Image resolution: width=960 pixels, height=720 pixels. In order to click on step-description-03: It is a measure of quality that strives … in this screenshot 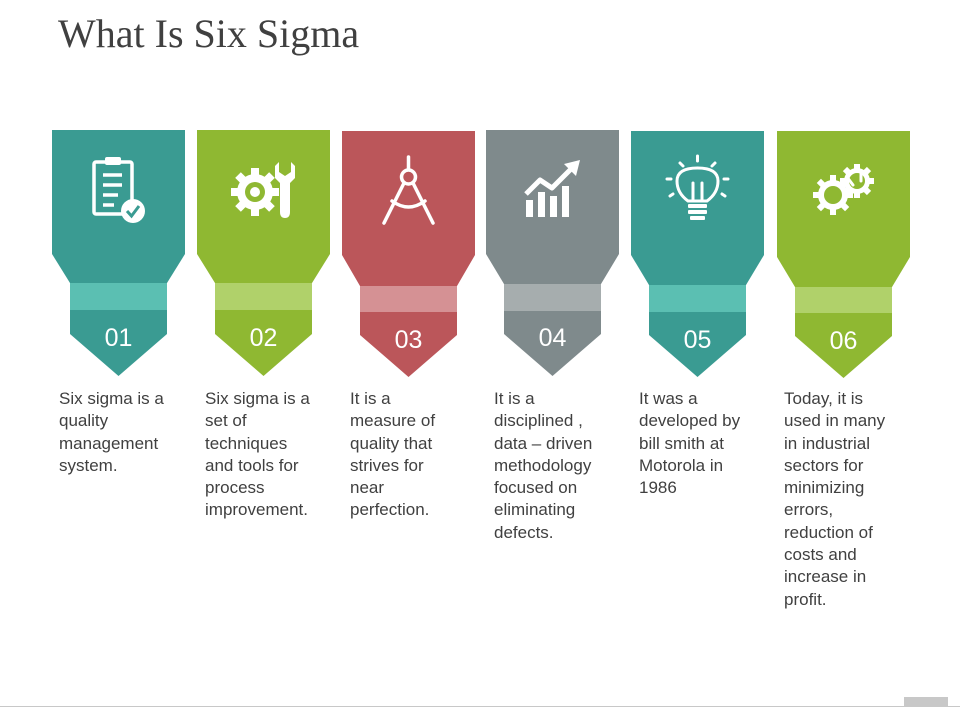, I will do `click(393, 454)`.